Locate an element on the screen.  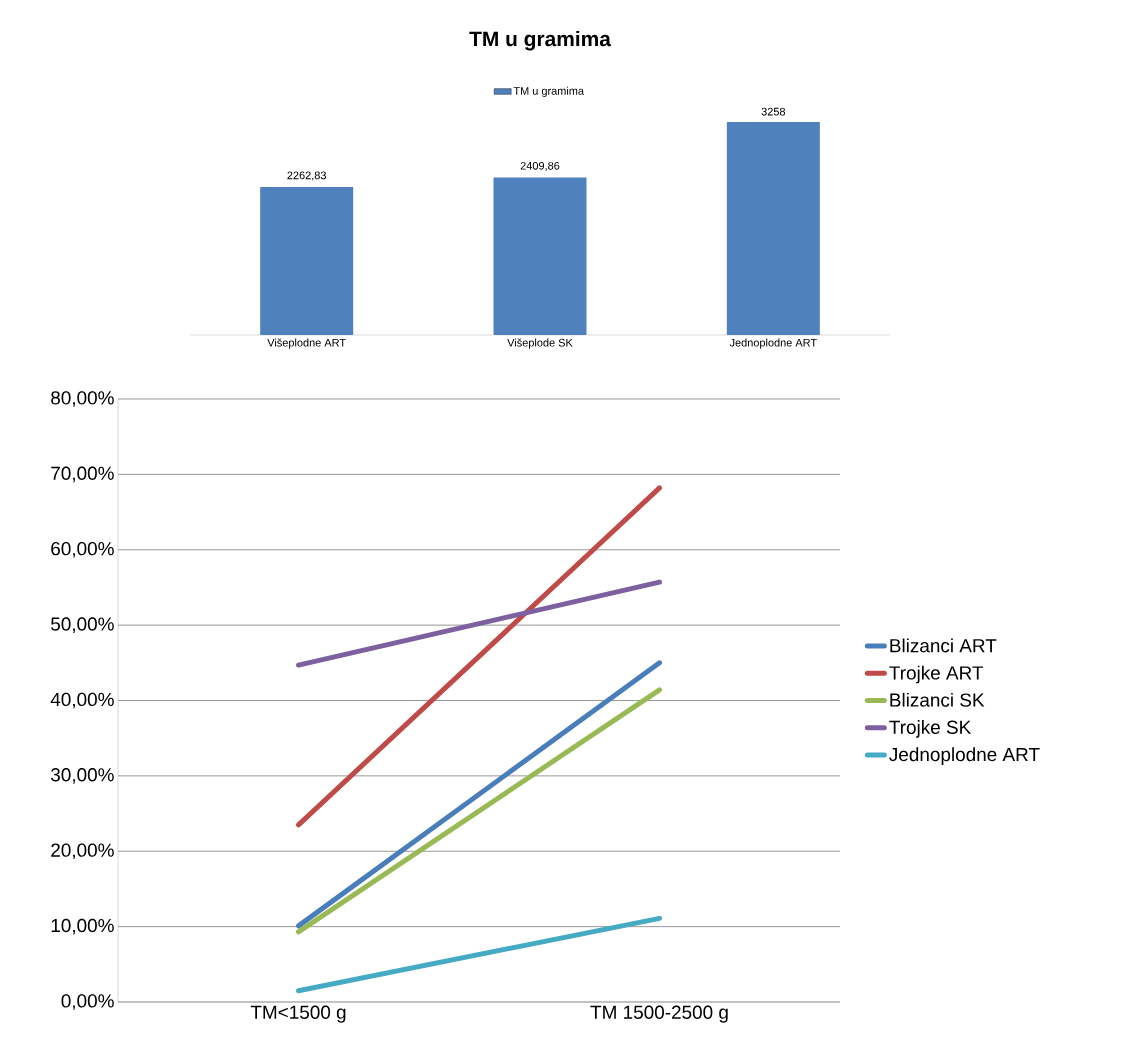
data-label: 3258 is located at coordinates (773, 111).